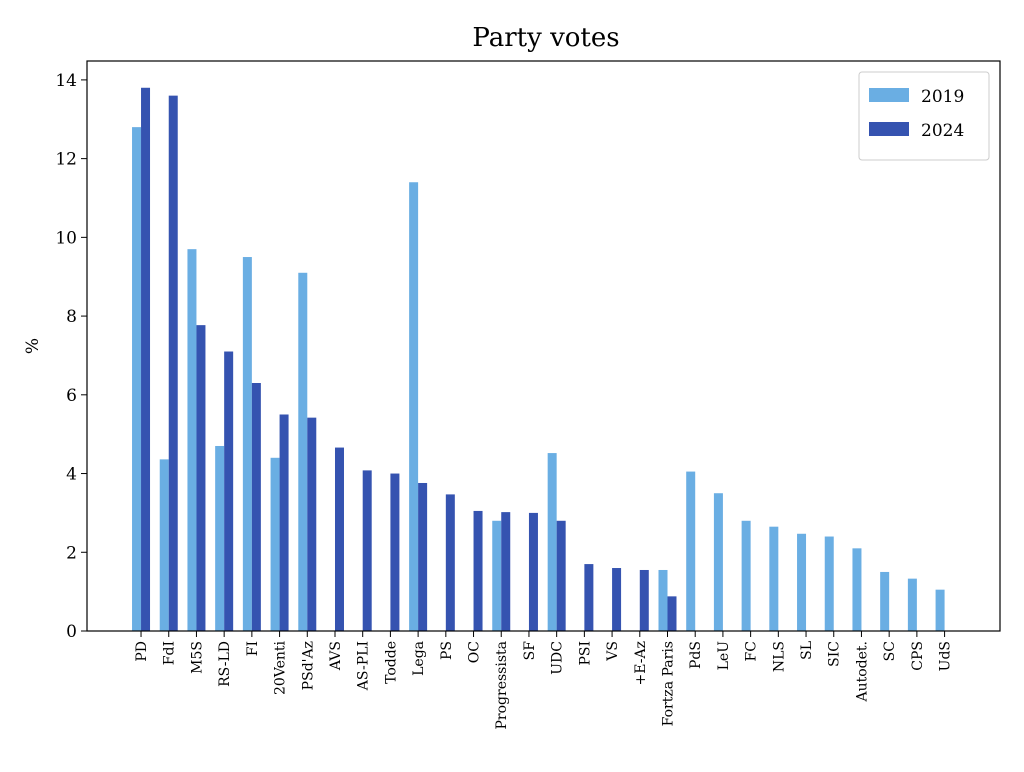 The image size is (1024, 772). Describe the element at coordinates (613, 651) in the screenshot. I see `x-tick-label: VS` at that location.